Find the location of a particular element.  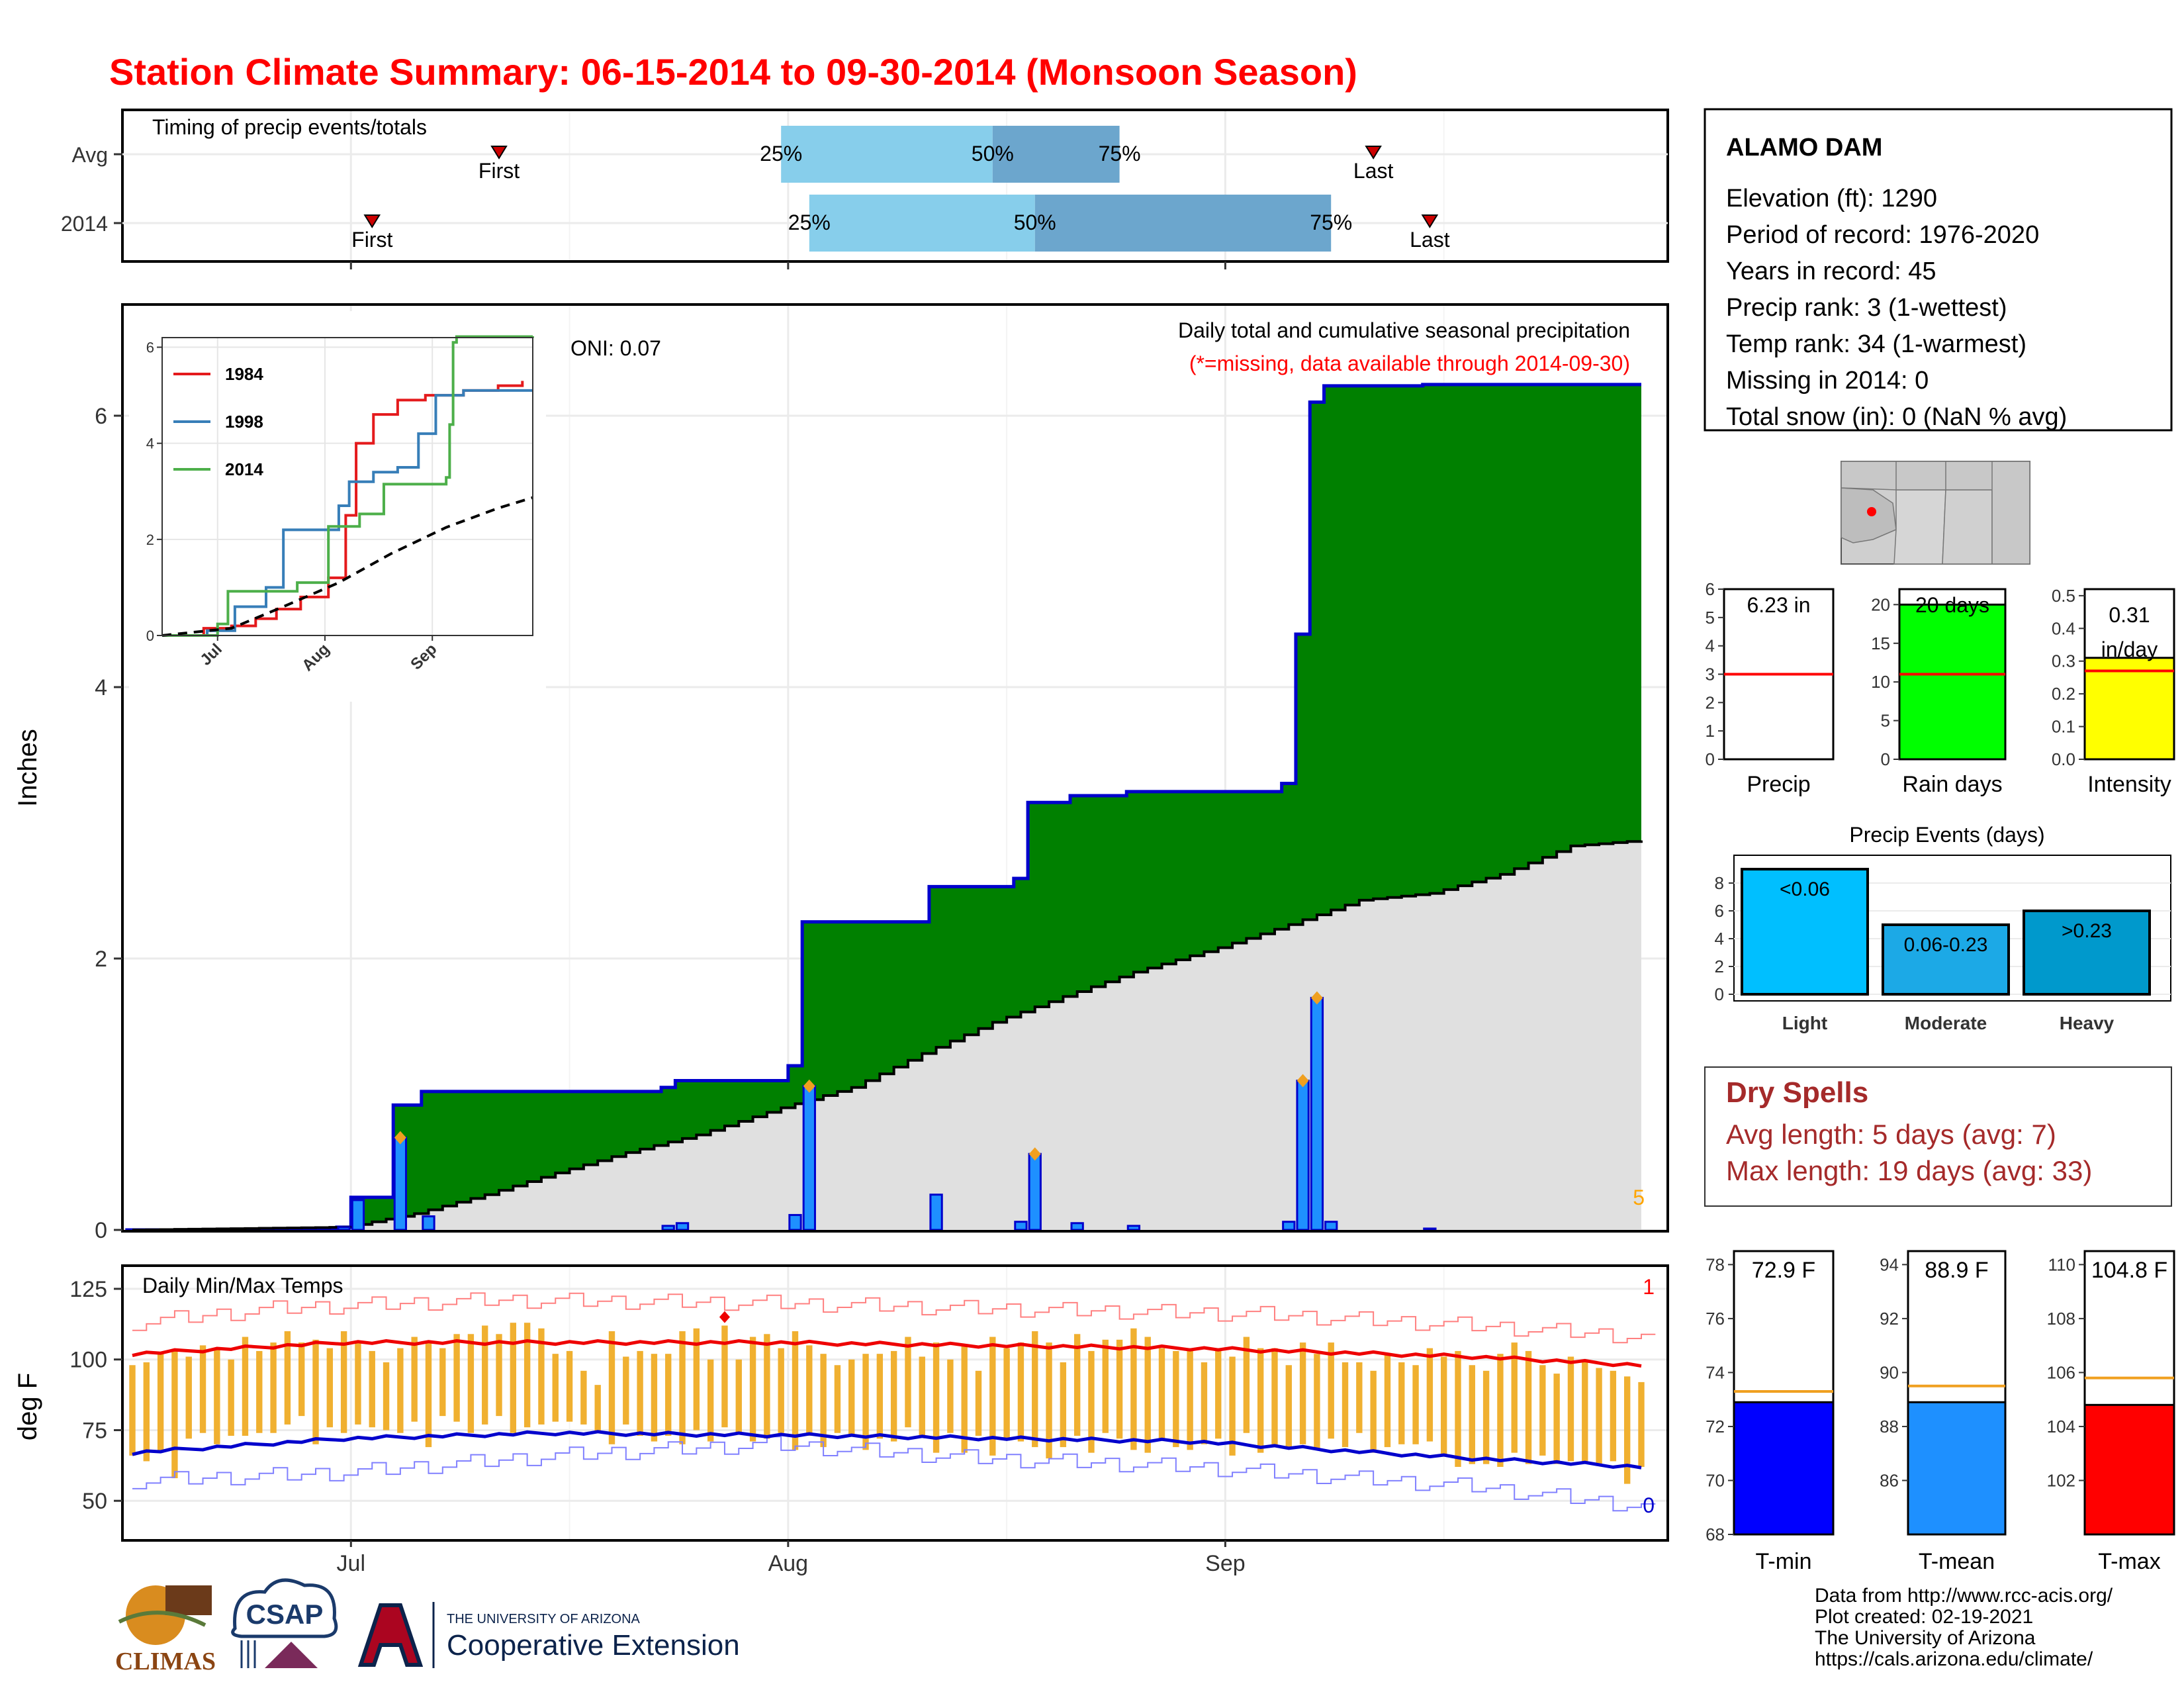

temp-y-label: 100 is located at coordinates (88, 1360).